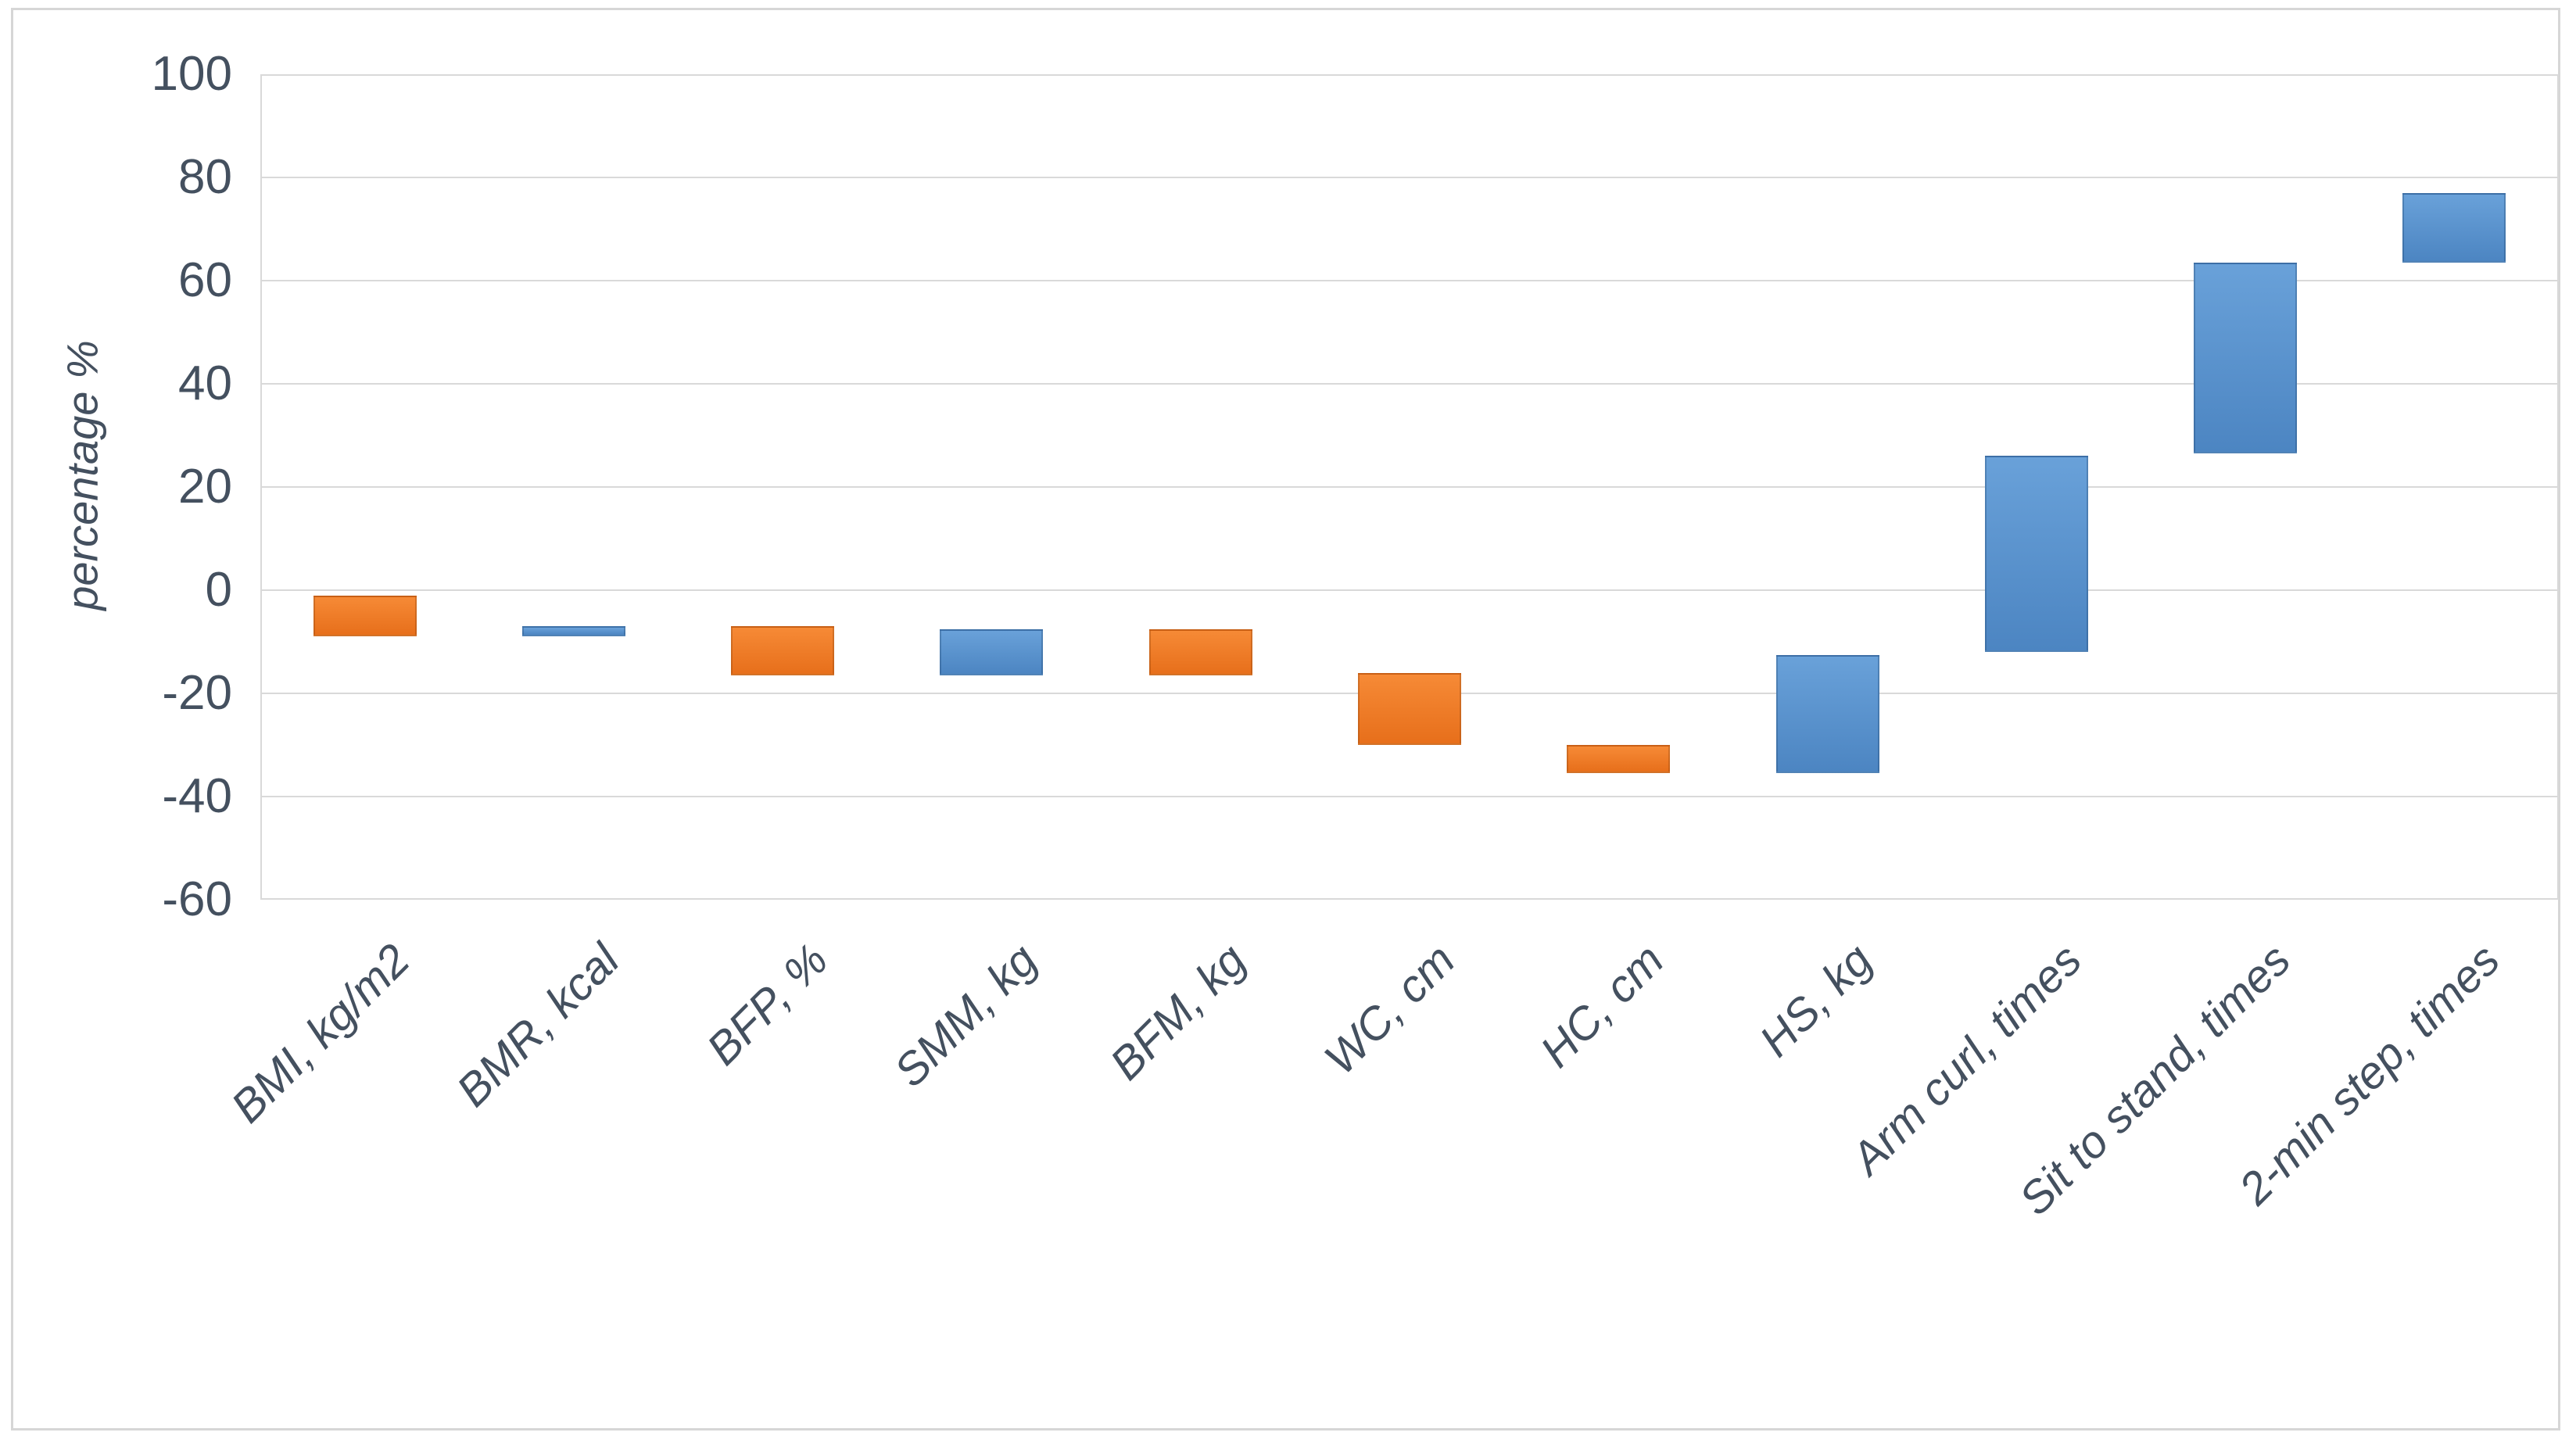 The height and width of the screenshot is (1443, 2576). I want to click on y-axis-tick-label--60: -60, so click(197, 899).